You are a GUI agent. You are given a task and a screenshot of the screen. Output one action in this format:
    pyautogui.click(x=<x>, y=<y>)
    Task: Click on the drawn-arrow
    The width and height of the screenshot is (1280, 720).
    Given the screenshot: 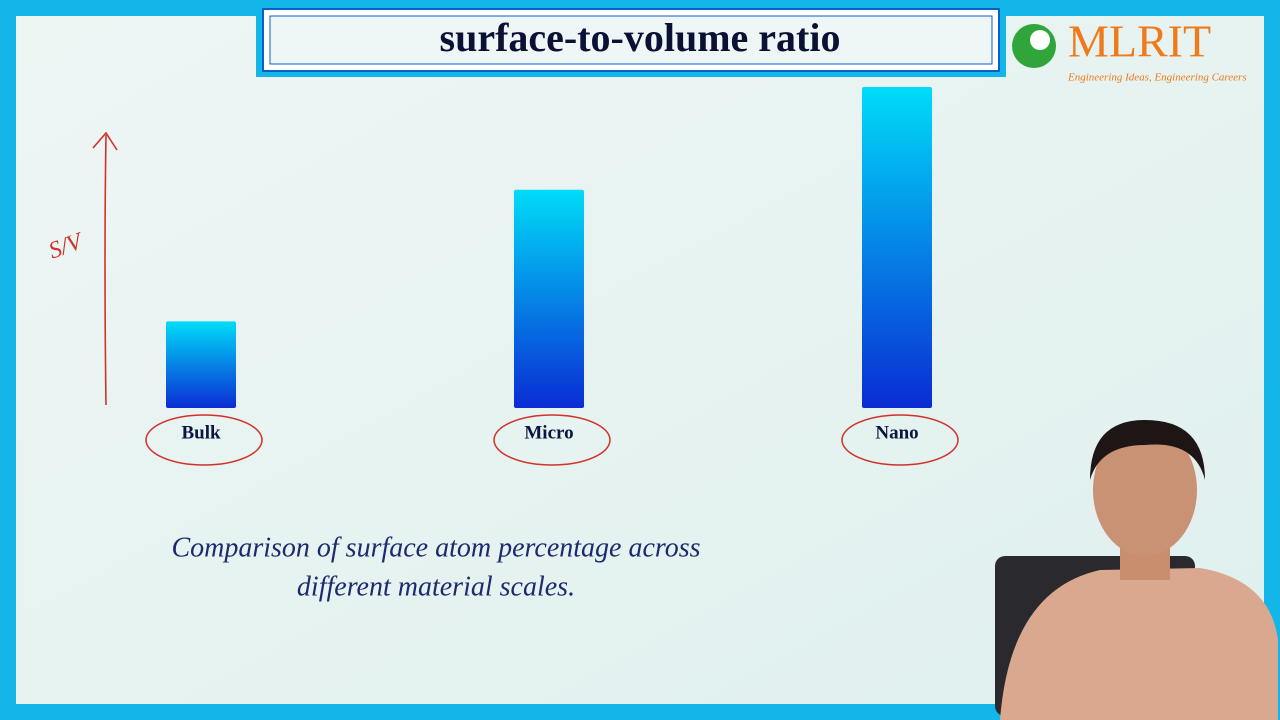 What is the action you would take?
    pyautogui.click(x=105, y=270)
    